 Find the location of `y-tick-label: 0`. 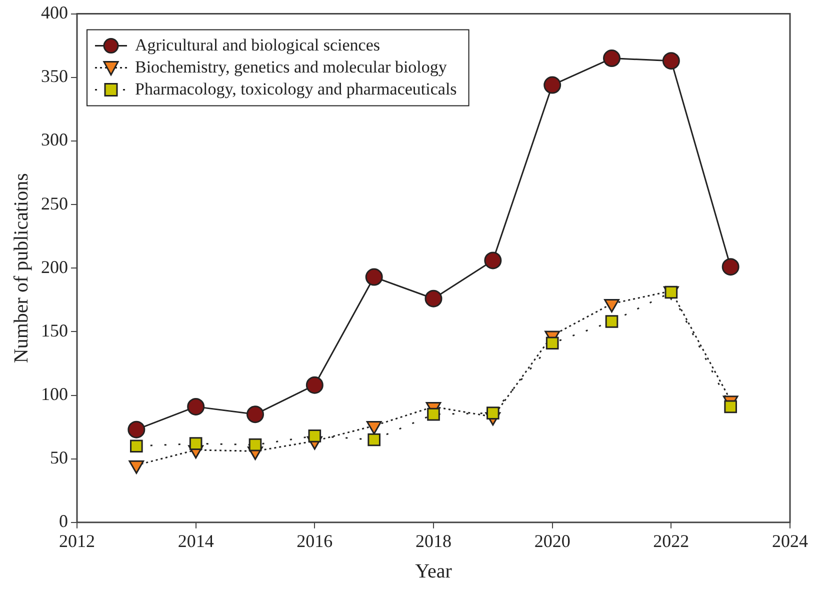

y-tick-label: 0 is located at coordinates (63, 521).